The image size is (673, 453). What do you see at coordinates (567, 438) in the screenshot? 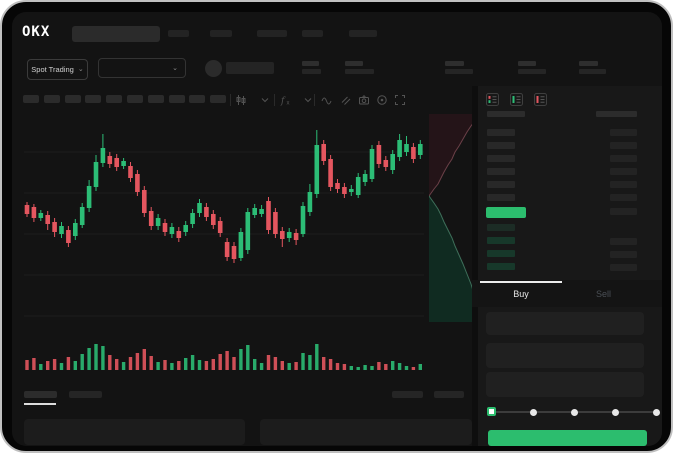
I see `submit-order-button` at bounding box center [567, 438].